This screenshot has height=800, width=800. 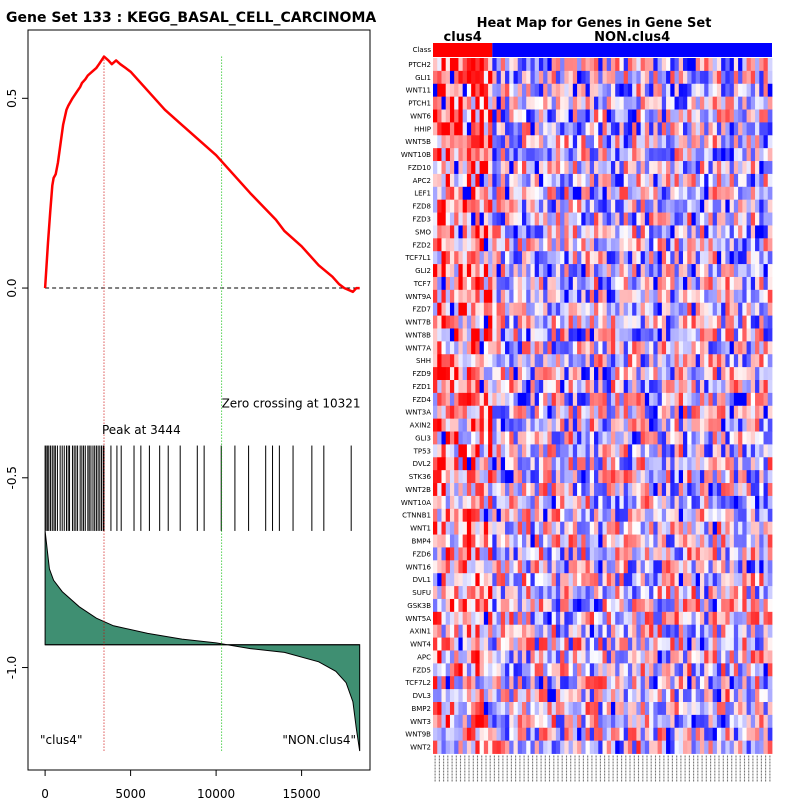 What do you see at coordinates (463, 50) in the screenshot?
I see `class-bar-segment` at bounding box center [463, 50].